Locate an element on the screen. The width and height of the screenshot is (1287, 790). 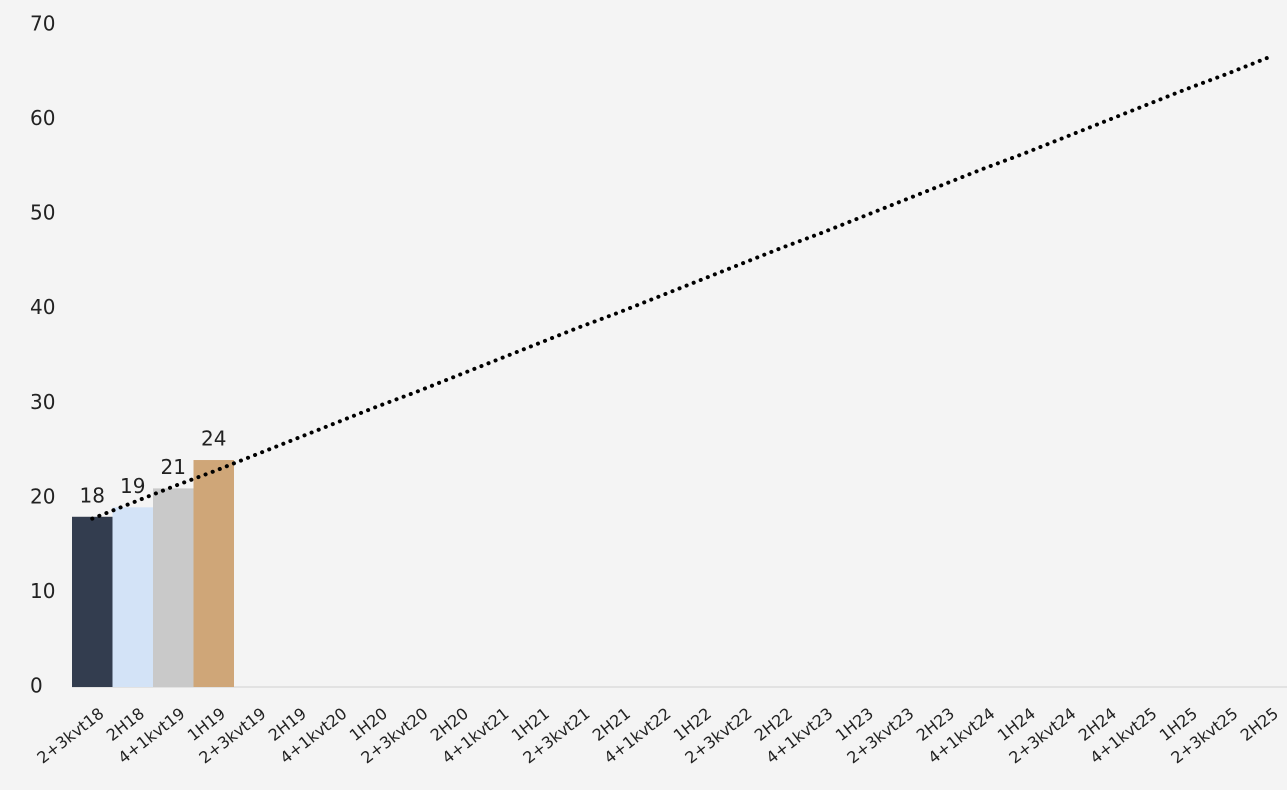
value-label: 19 is located at coordinates (132, 486).